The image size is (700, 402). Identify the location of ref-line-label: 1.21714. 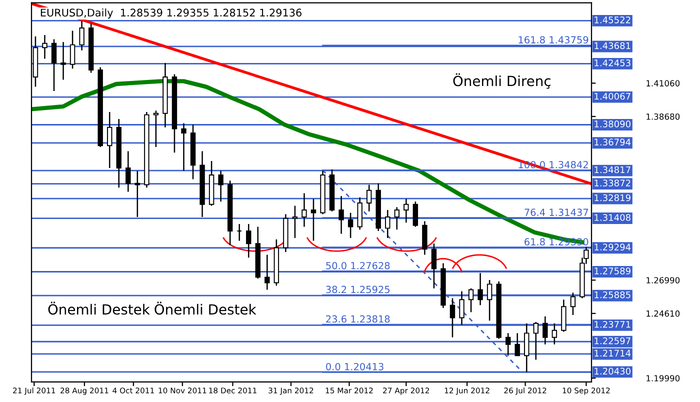
(612, 353).